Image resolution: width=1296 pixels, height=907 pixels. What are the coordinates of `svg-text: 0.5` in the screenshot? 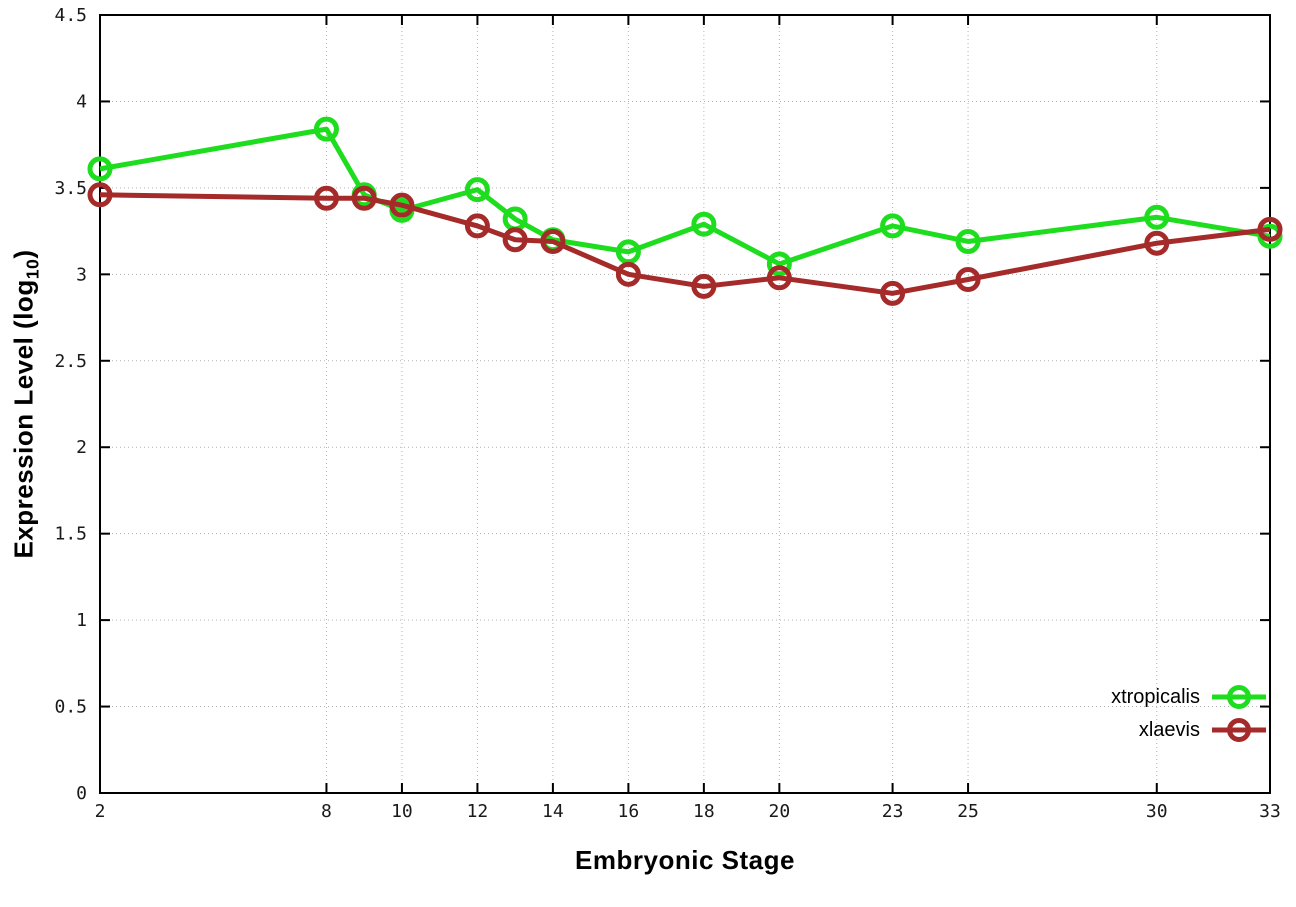 It's located at (70, 707).